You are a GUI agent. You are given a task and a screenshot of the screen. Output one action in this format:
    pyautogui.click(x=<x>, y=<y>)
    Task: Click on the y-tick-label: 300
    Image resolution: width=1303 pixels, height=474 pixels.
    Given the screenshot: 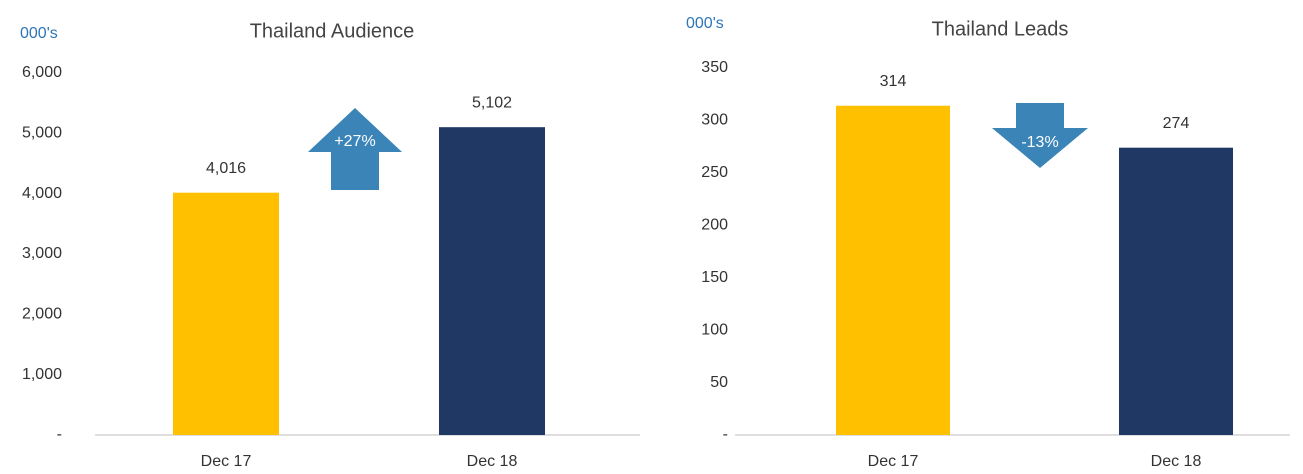 What is the action you would take?
    pyautogui.click(x=714, y=120)
    